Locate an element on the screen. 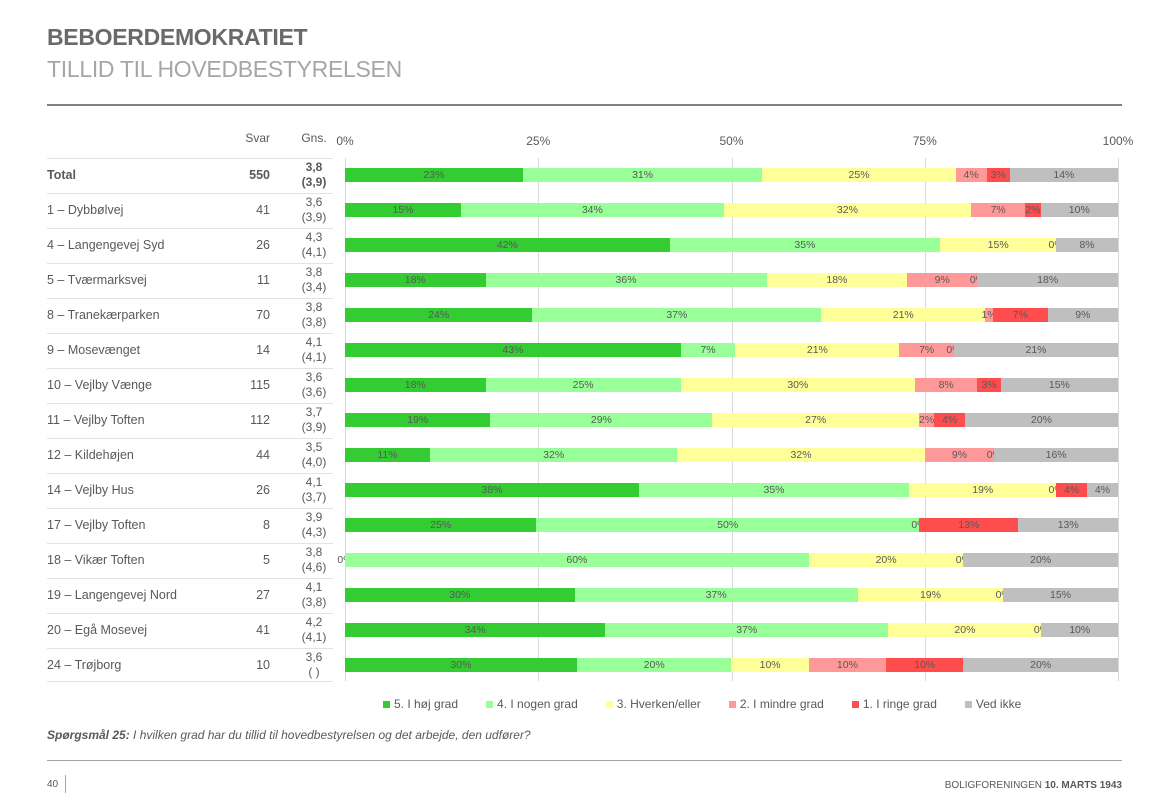 The height and width of the screenshot is (810, 1169). data-label: 25% is located at coordinates (583, 385).